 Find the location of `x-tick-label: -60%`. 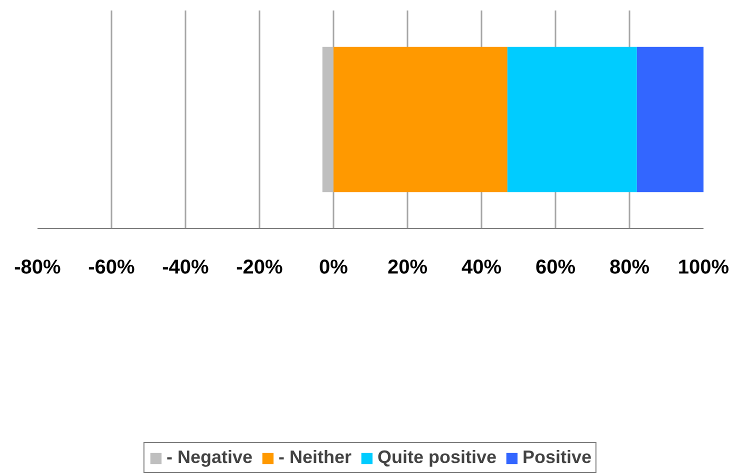

x-tick-label: -60% is located at coordinates (112, 267).